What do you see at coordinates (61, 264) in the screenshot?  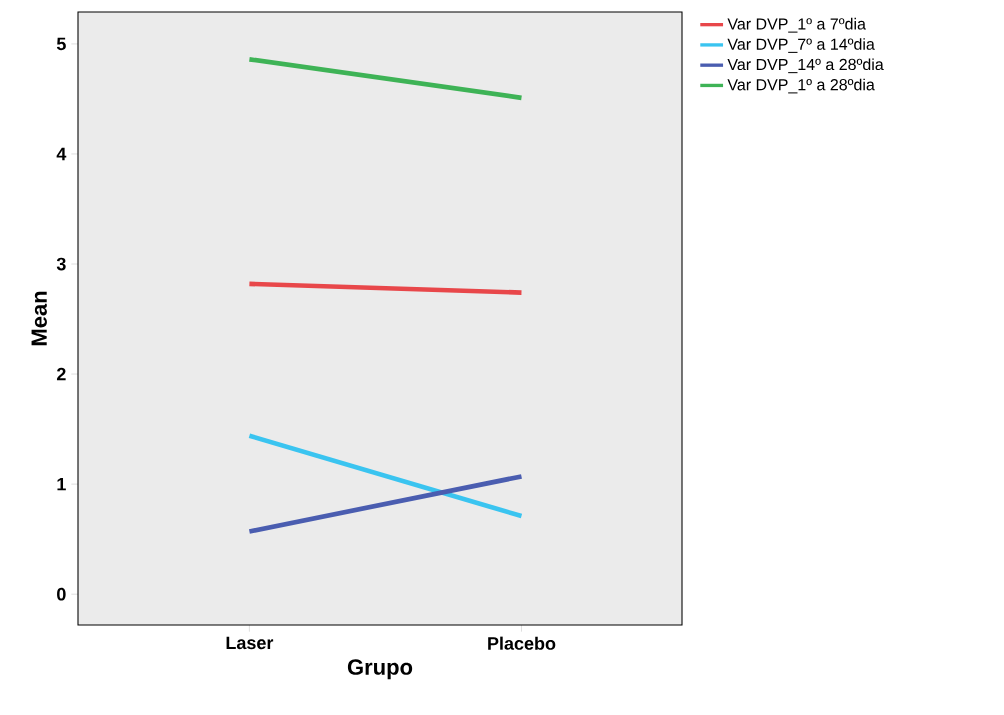 I see `y-tick-label: 3` at bounding box center [61, 264].